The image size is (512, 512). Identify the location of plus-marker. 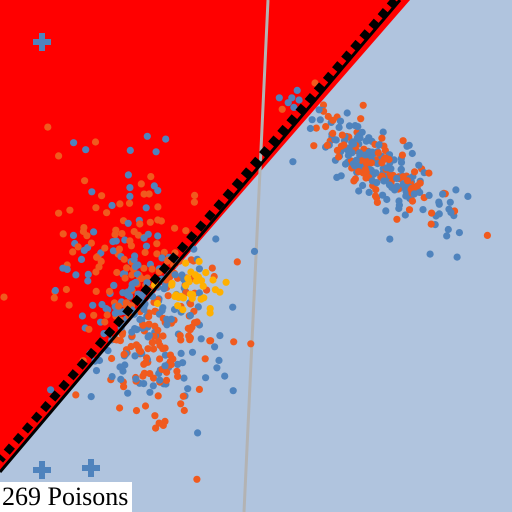
(42, 42).